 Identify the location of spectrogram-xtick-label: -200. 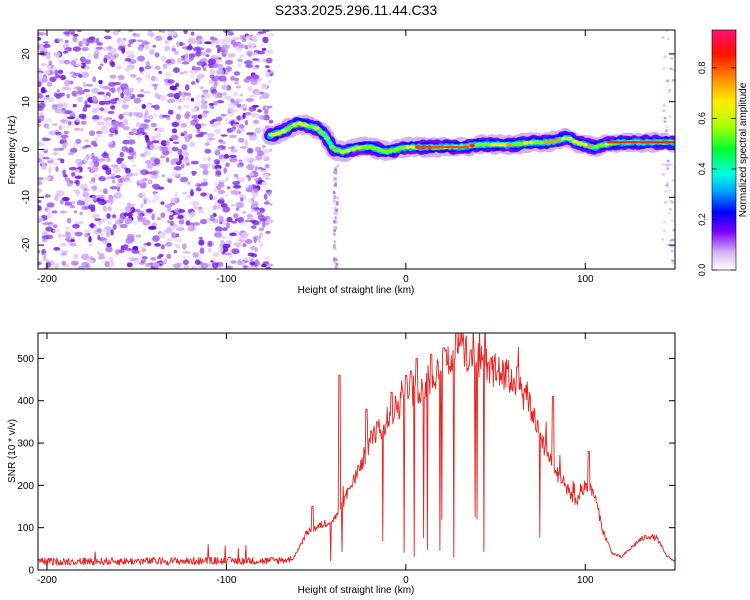
(47, 279).